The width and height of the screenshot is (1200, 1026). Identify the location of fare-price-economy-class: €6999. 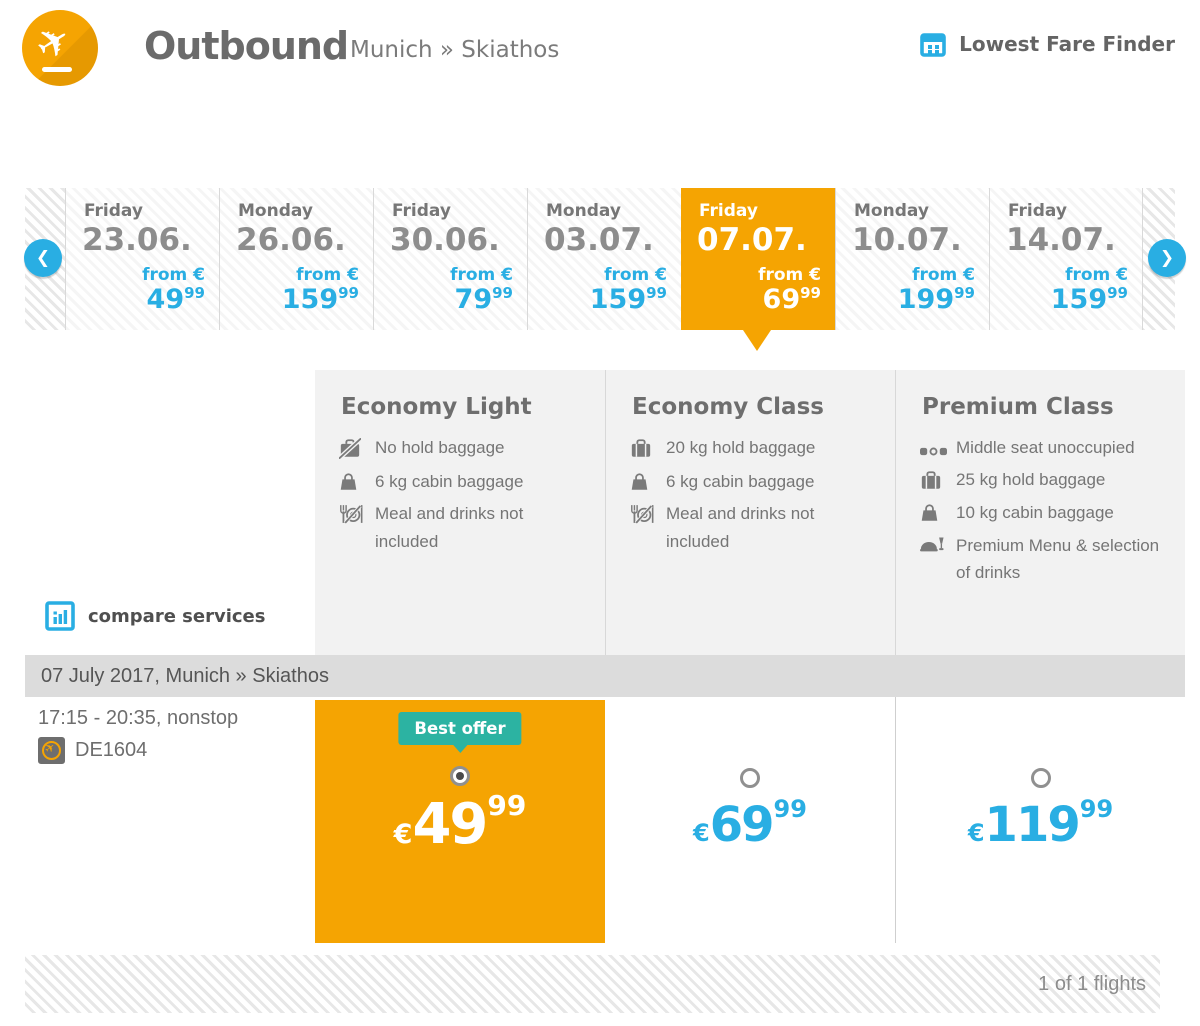
(750, 823).